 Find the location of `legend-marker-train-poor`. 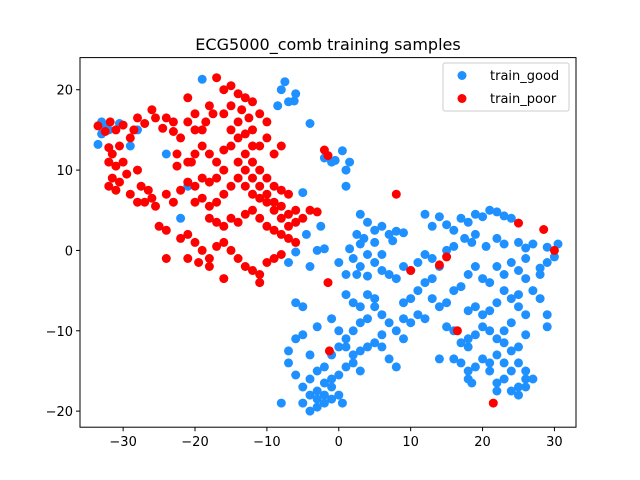

legend-marker-train-poor is located at coordinates (462, 98).